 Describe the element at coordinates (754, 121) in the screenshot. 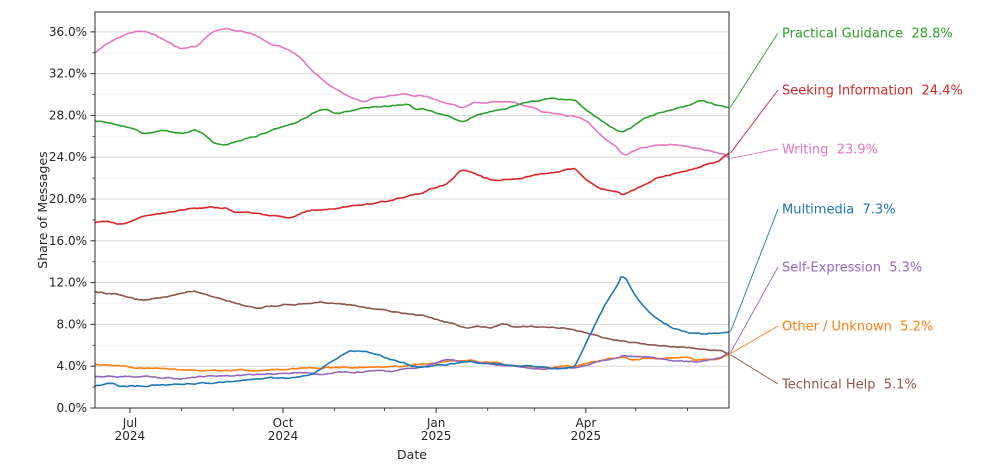

I see `legend-leader-seeking-information` at that location.